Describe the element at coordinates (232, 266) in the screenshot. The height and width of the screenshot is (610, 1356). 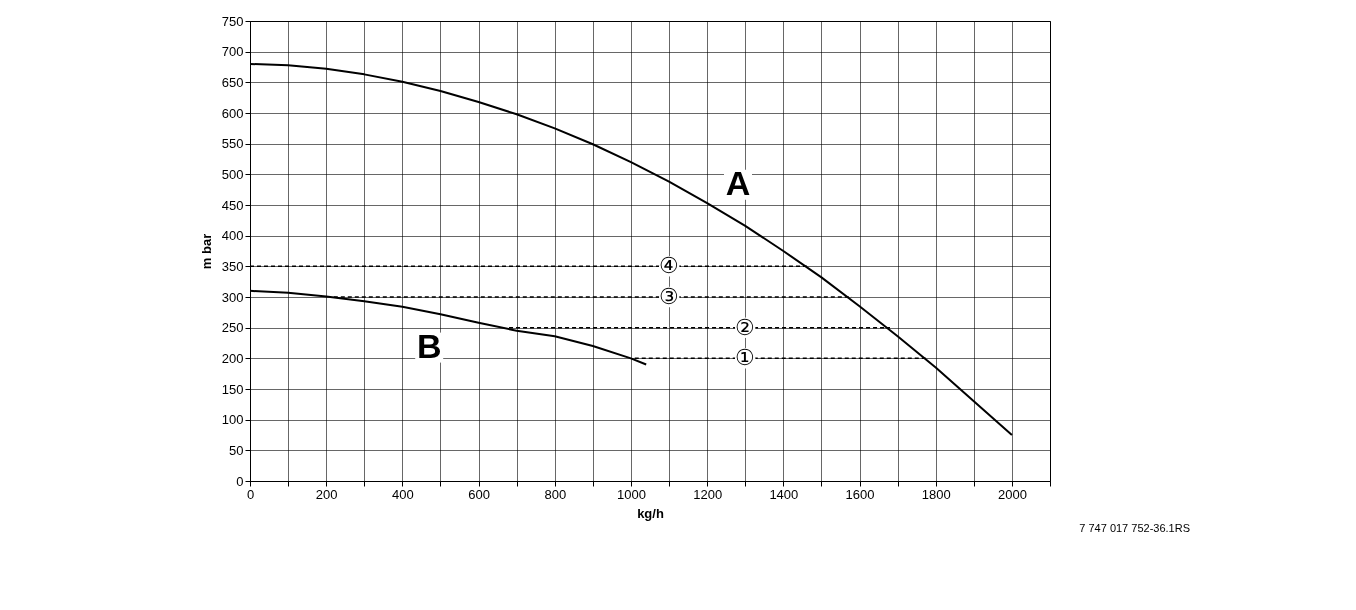
I see `y-tick-label: 350` at that location.